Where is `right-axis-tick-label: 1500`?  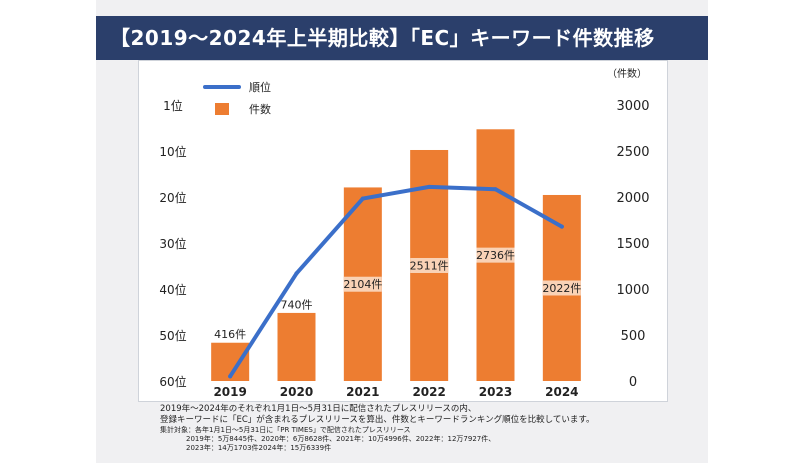 right-axis-tick-label: 1500 is located at coordinates (632, 244).